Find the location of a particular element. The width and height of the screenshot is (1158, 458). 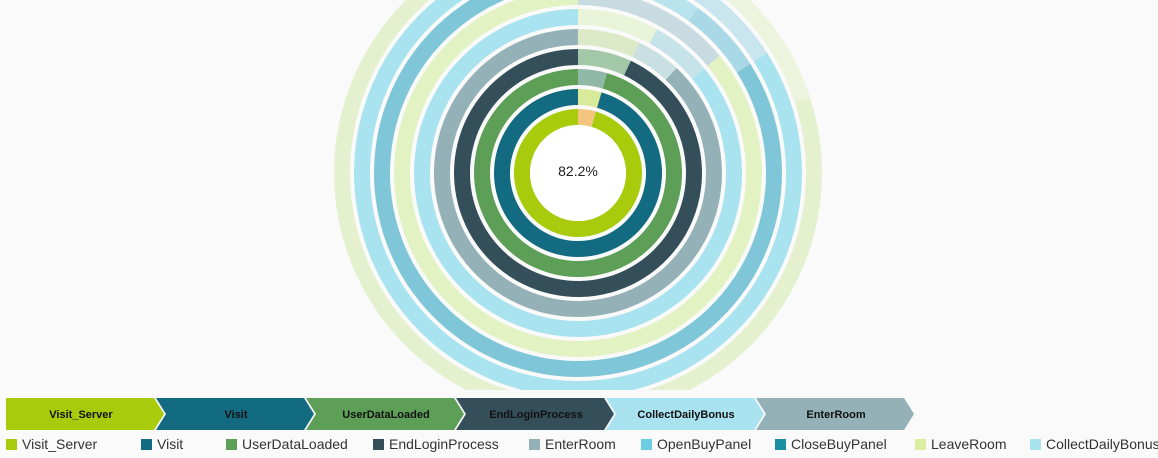

legend-label-6: CloseBuyPanel is located at coordinates (839, 444).